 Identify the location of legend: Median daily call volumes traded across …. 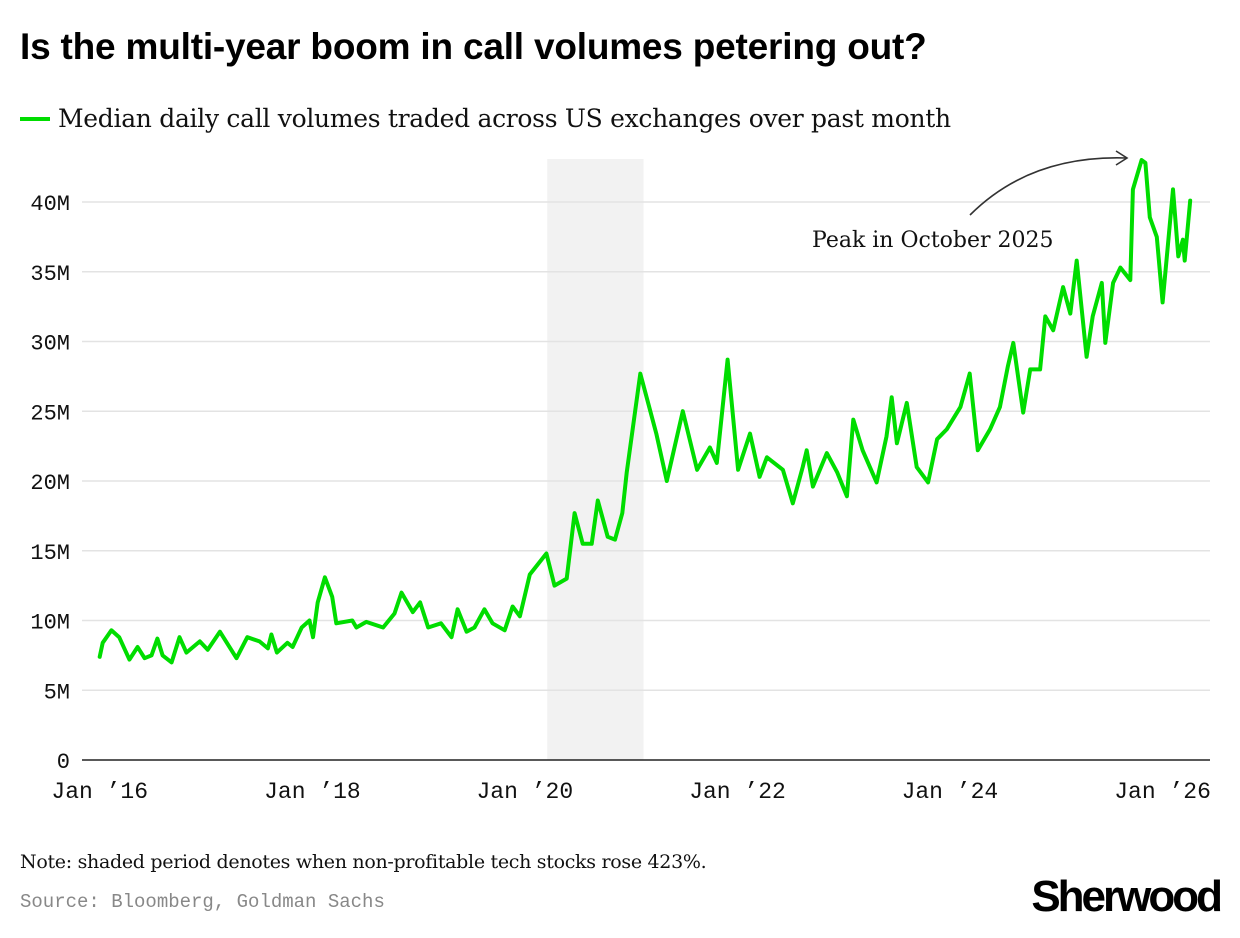
(485, 118).